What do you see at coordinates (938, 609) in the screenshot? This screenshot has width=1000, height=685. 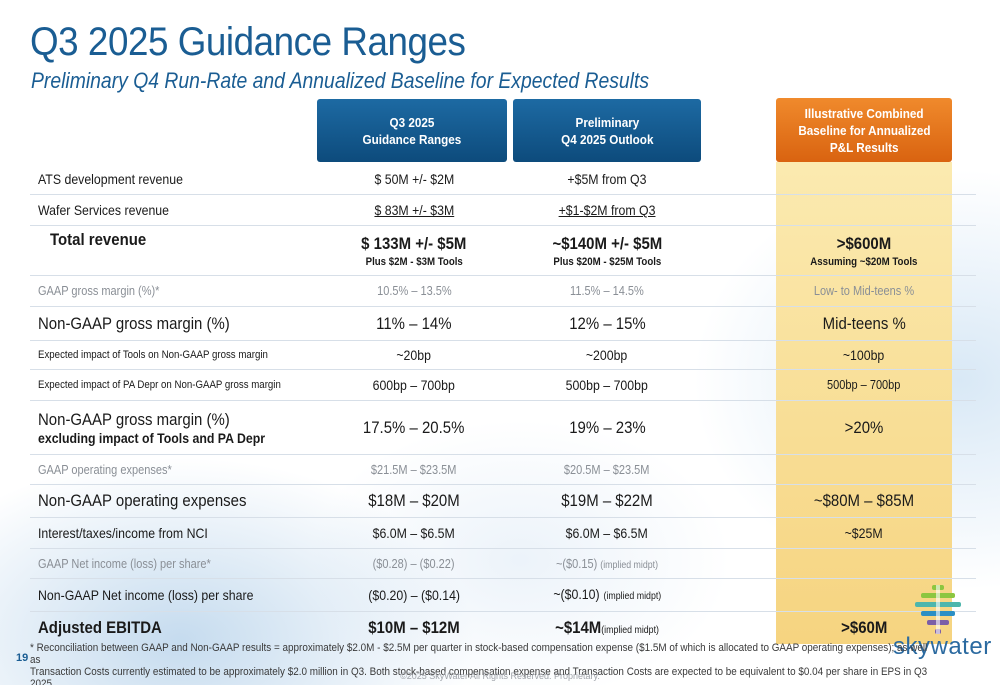 I see `skywater-logo-mark` at bounding box center [938, 609].